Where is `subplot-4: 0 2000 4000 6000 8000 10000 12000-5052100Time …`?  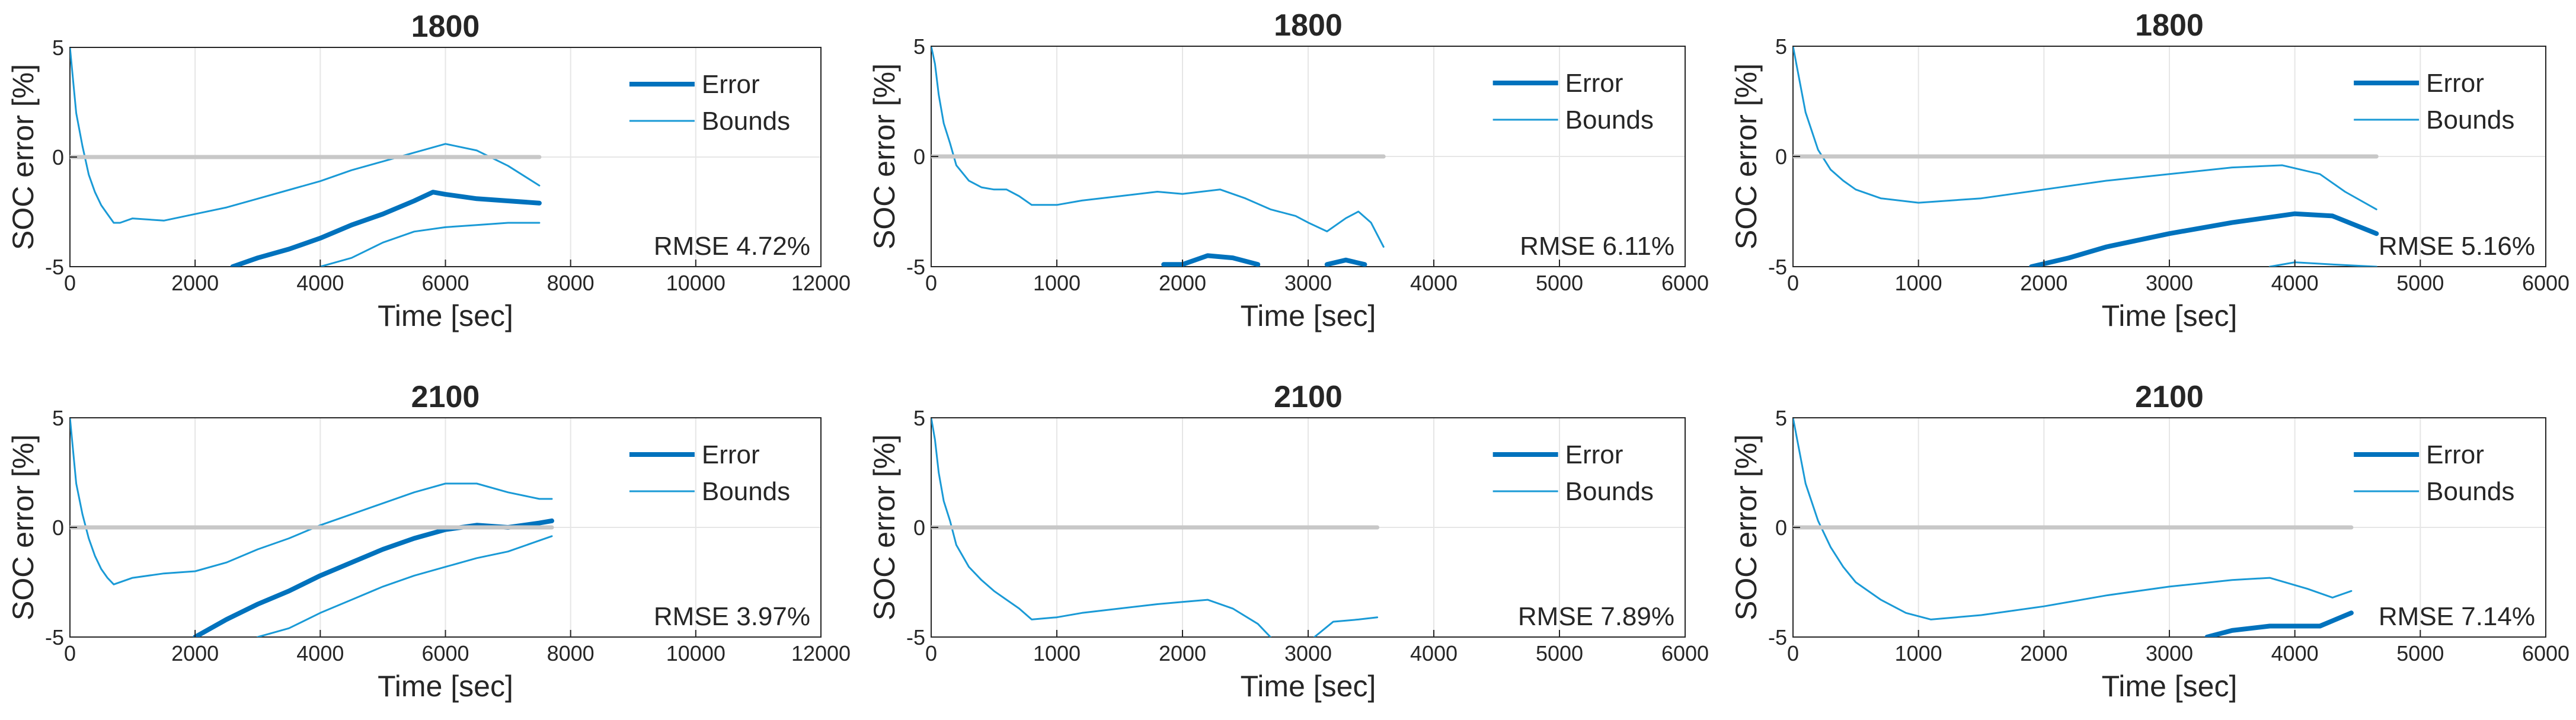
subplot-4: 0 2000 4000 6000 8000 10000 12000-5052100Time … is located at coordinates (429, 541).